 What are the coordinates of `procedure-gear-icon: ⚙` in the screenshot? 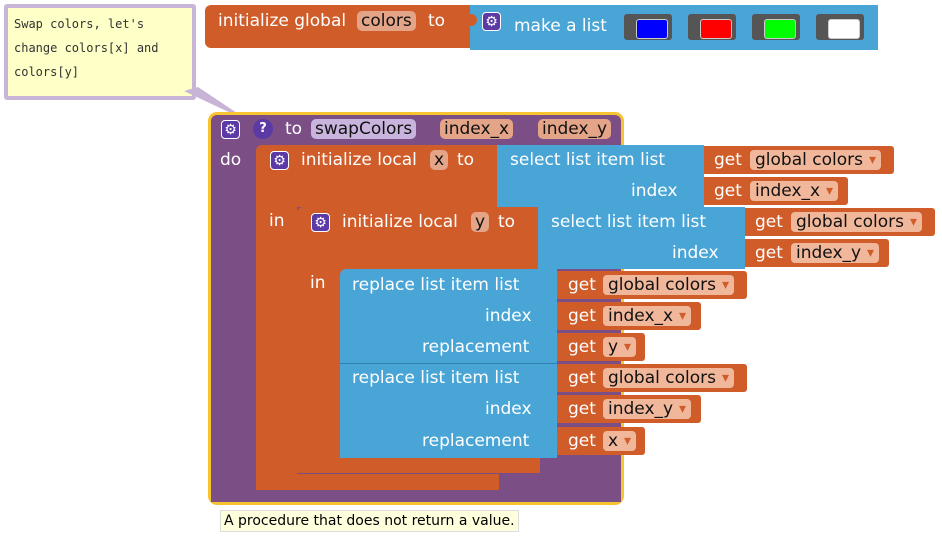 It's located at (230, 129).